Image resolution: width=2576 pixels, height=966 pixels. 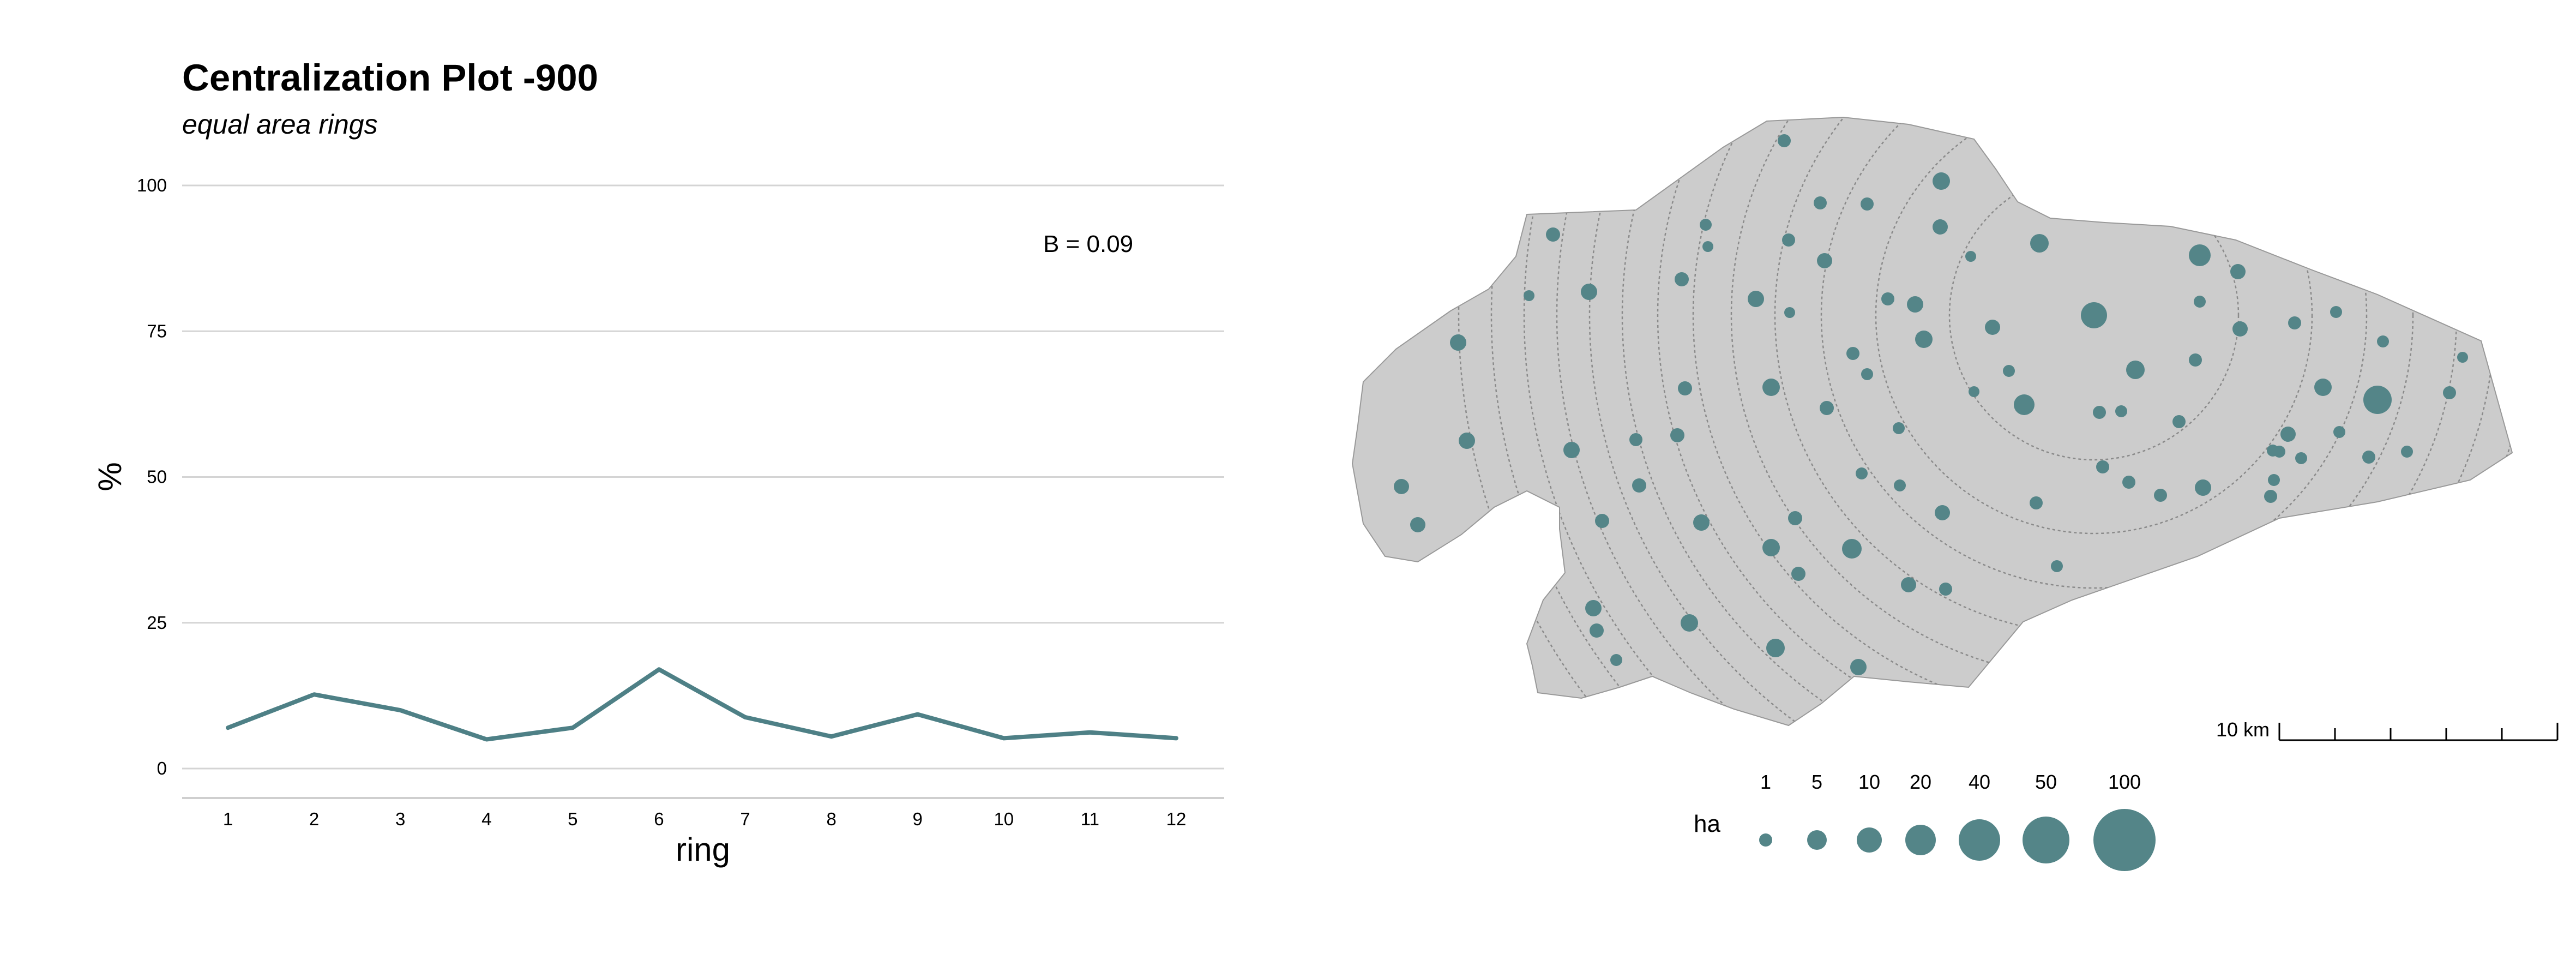 I want to click on legend-size-label: 5, so click(x=1816, y=782).